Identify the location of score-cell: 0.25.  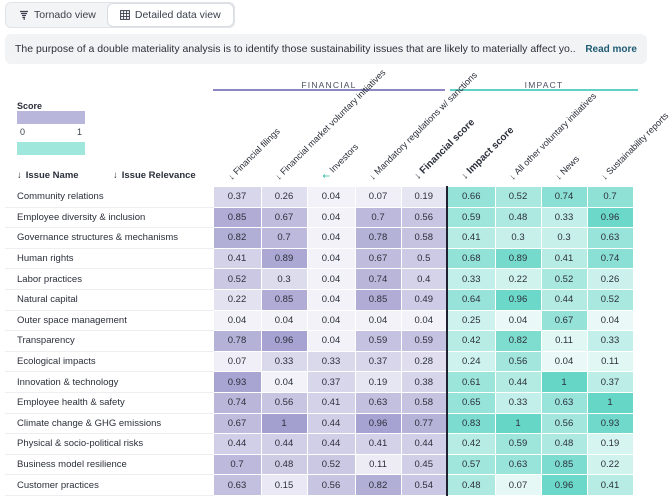
(471, 320).